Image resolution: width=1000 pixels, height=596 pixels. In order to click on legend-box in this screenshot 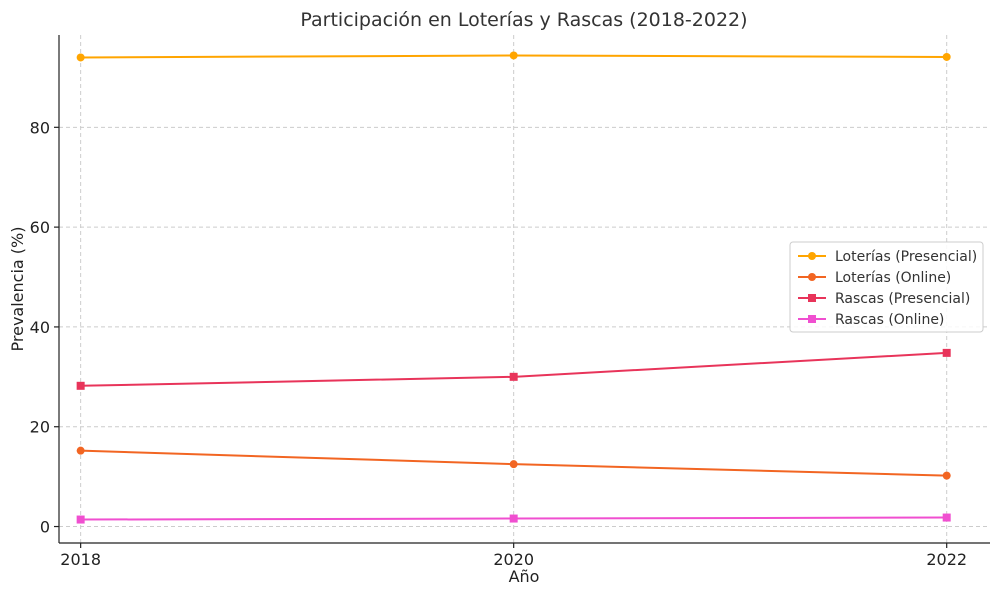, I will do `click(886, 287)`.